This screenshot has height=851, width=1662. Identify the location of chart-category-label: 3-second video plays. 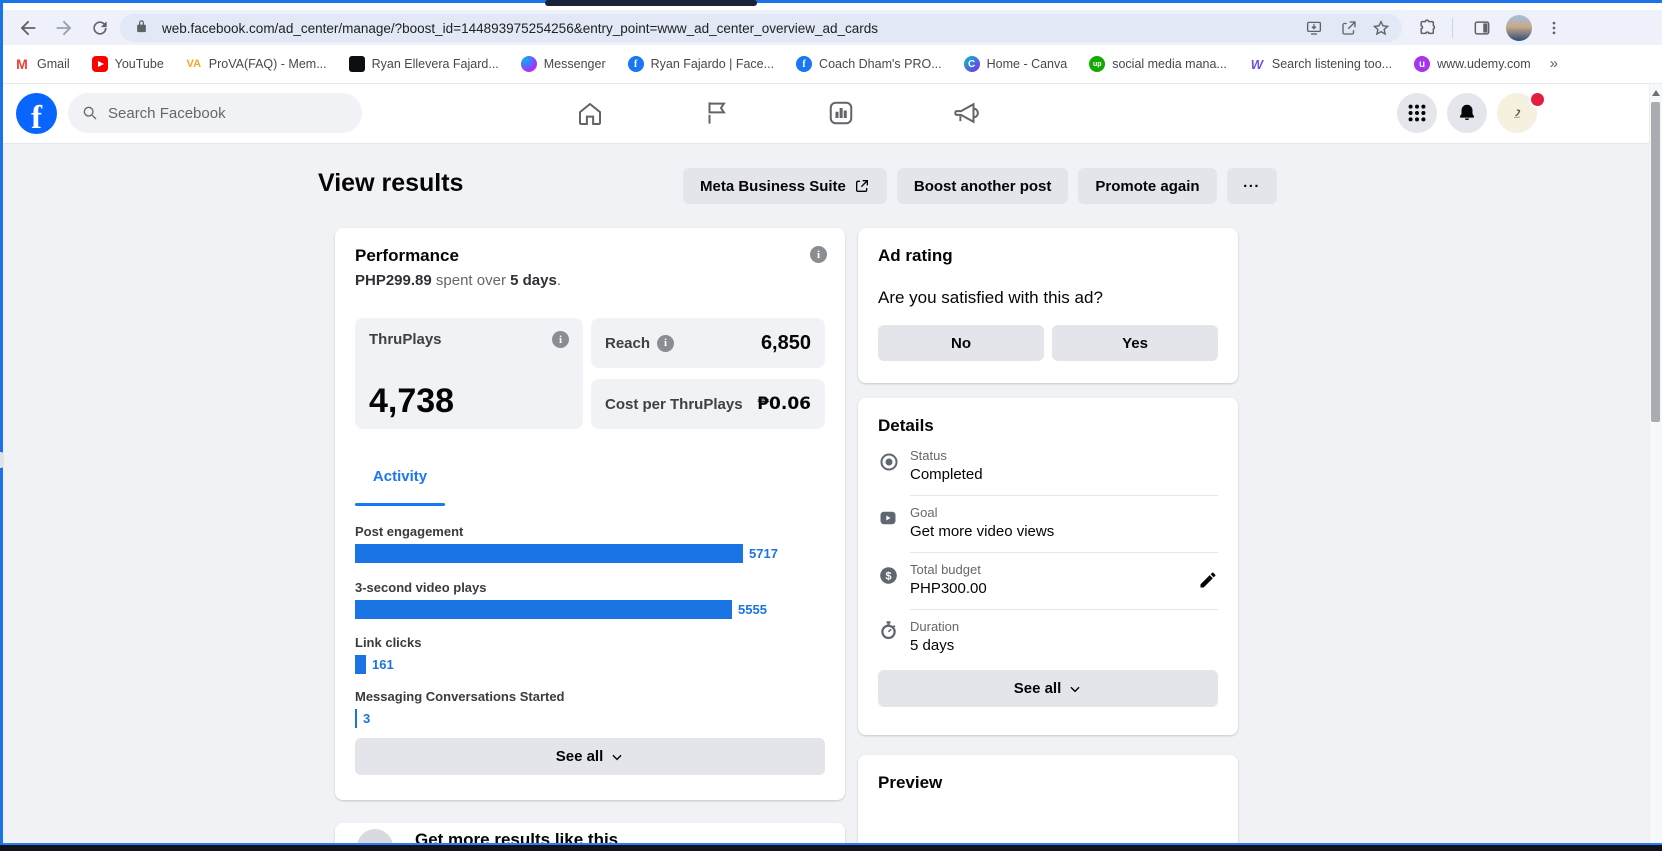
(421, 587).